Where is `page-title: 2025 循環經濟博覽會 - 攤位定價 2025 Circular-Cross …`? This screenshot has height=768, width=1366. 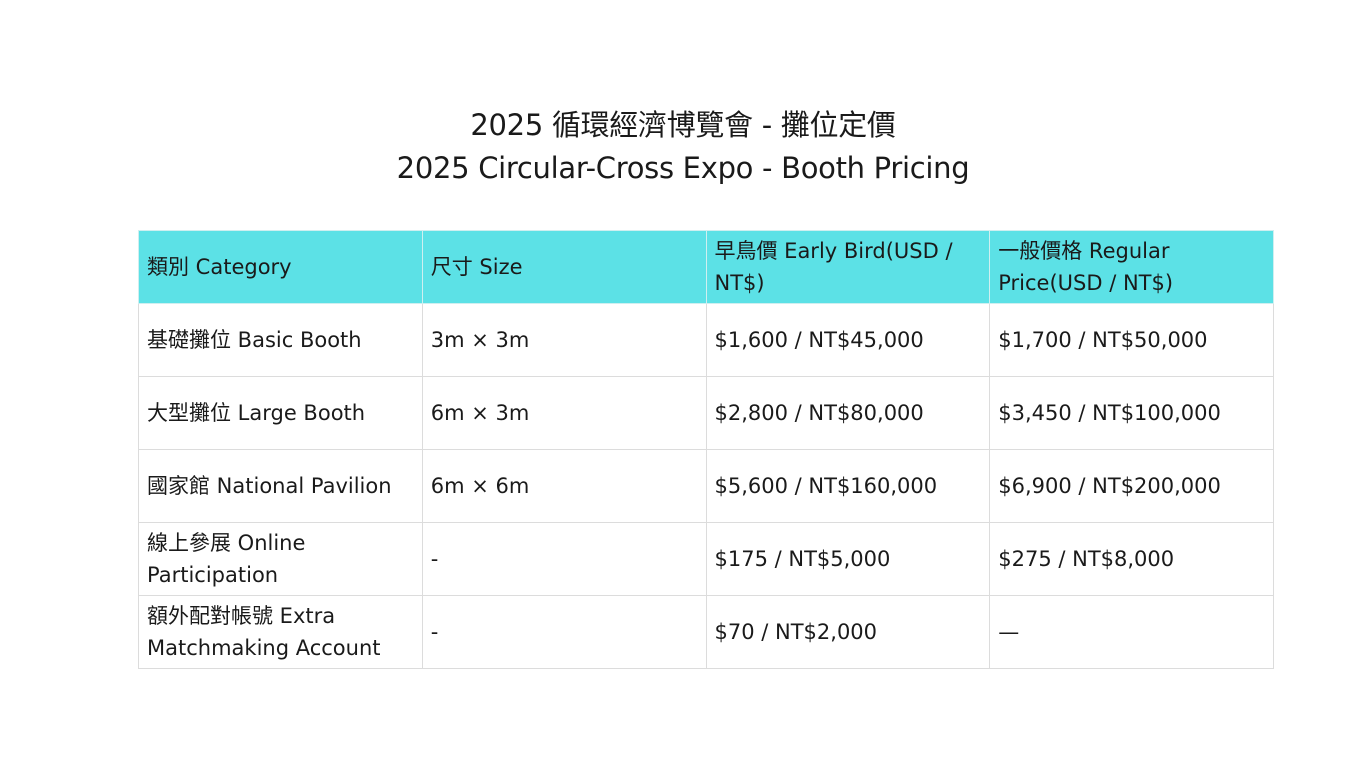 page-title: 2025 循環經濟博覽會 - 攤位定價 2025 Circular-Cross … is located at coordinates (683, 147).